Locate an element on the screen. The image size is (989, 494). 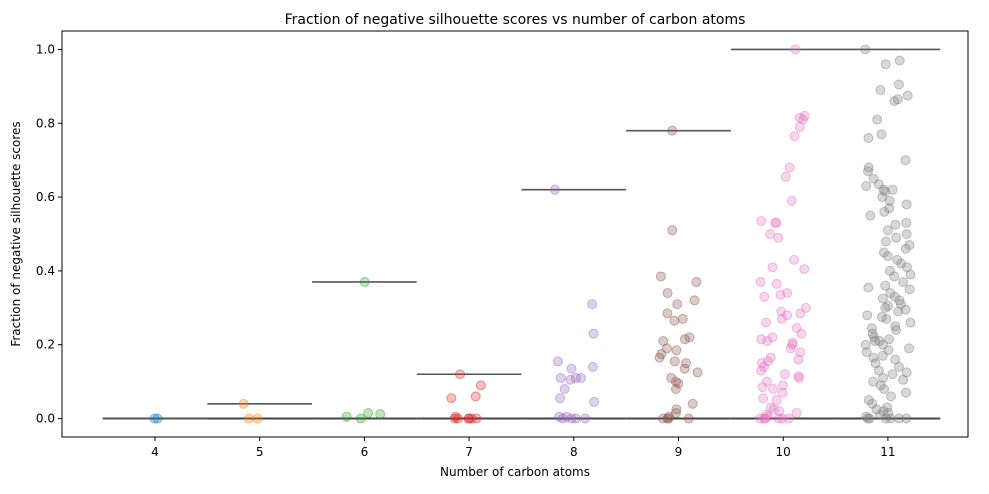
x-tick-label: 7 is located at coordinates (469, 452).